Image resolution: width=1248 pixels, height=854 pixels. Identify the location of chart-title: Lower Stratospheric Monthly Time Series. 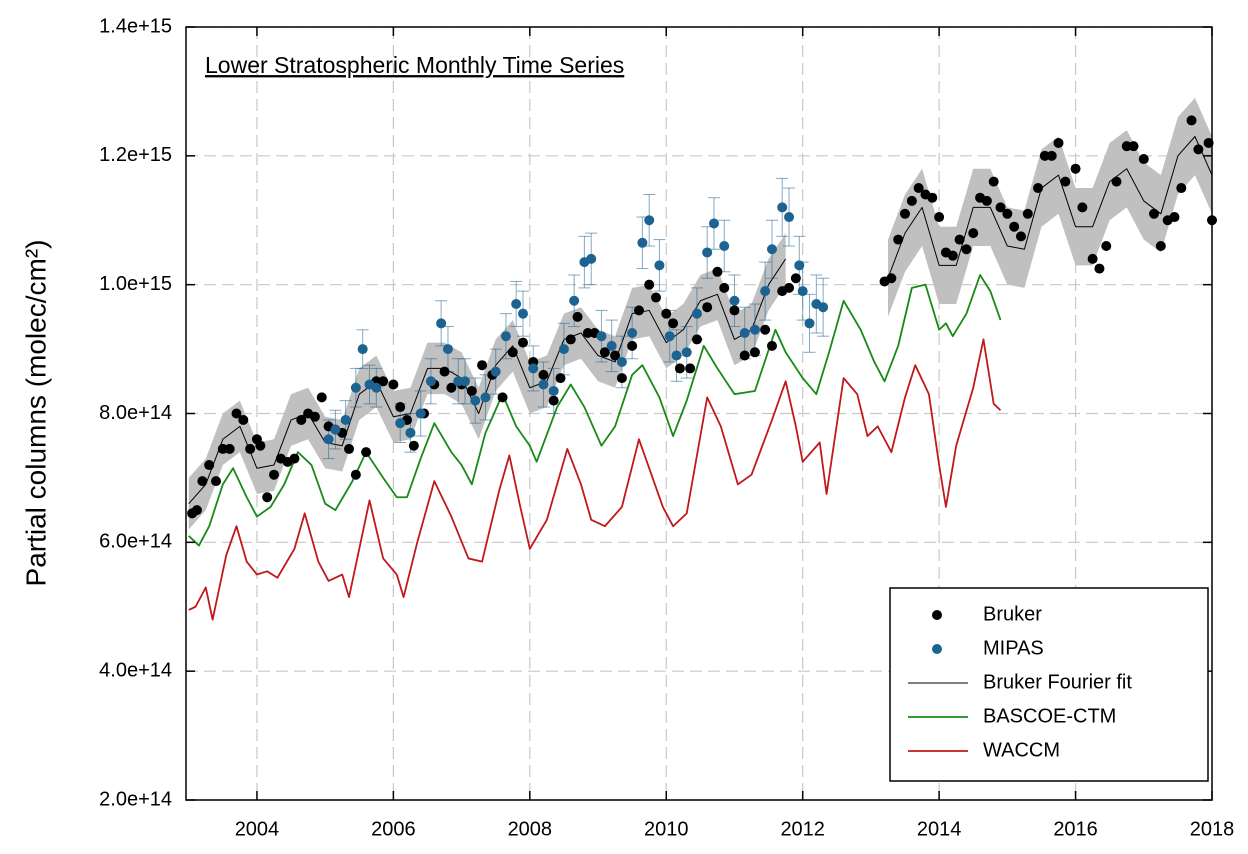
(414, 65).